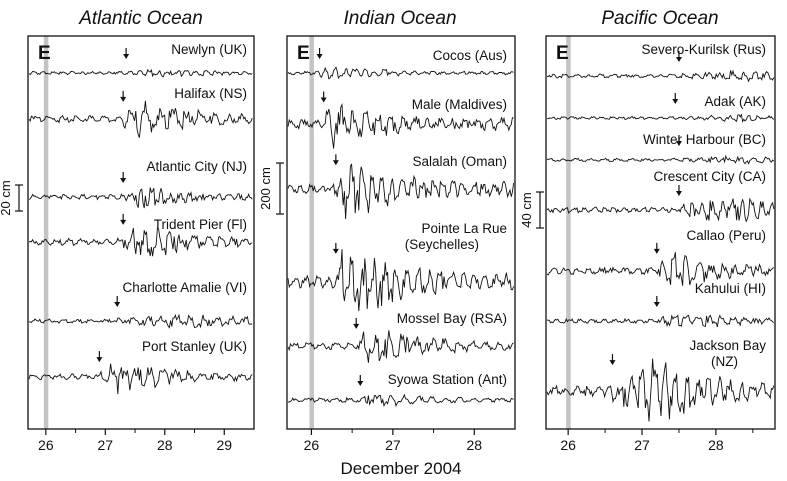 This screenshot has height=481, width=787. What do you see at coordinates (459, 104) in the screenshot?
I see `station-label: Male (Maldives)` at bounding box center [459, 104].